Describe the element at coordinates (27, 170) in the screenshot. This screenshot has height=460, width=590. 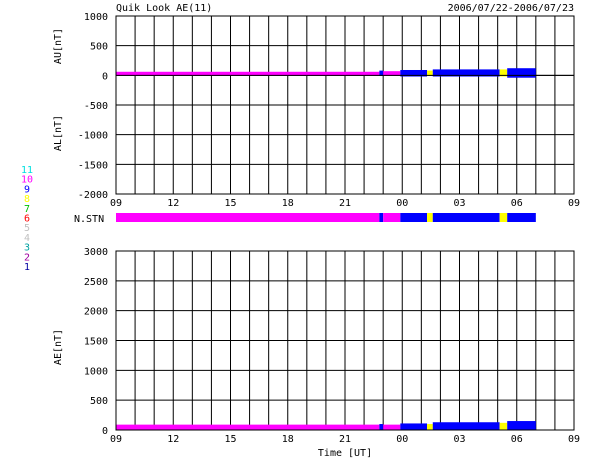
I see `legend-station-number: 11` at that location.